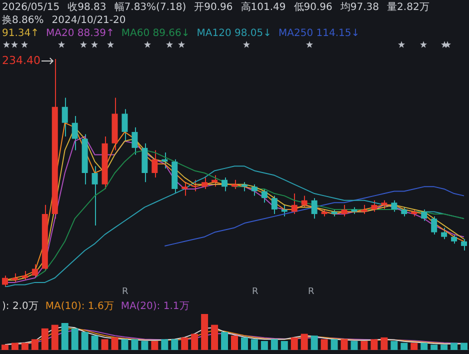 The image size is (469, 354). Describe the element at coordinates (360, 7) in the screenshot. I see `text: 均97.38` at that location.